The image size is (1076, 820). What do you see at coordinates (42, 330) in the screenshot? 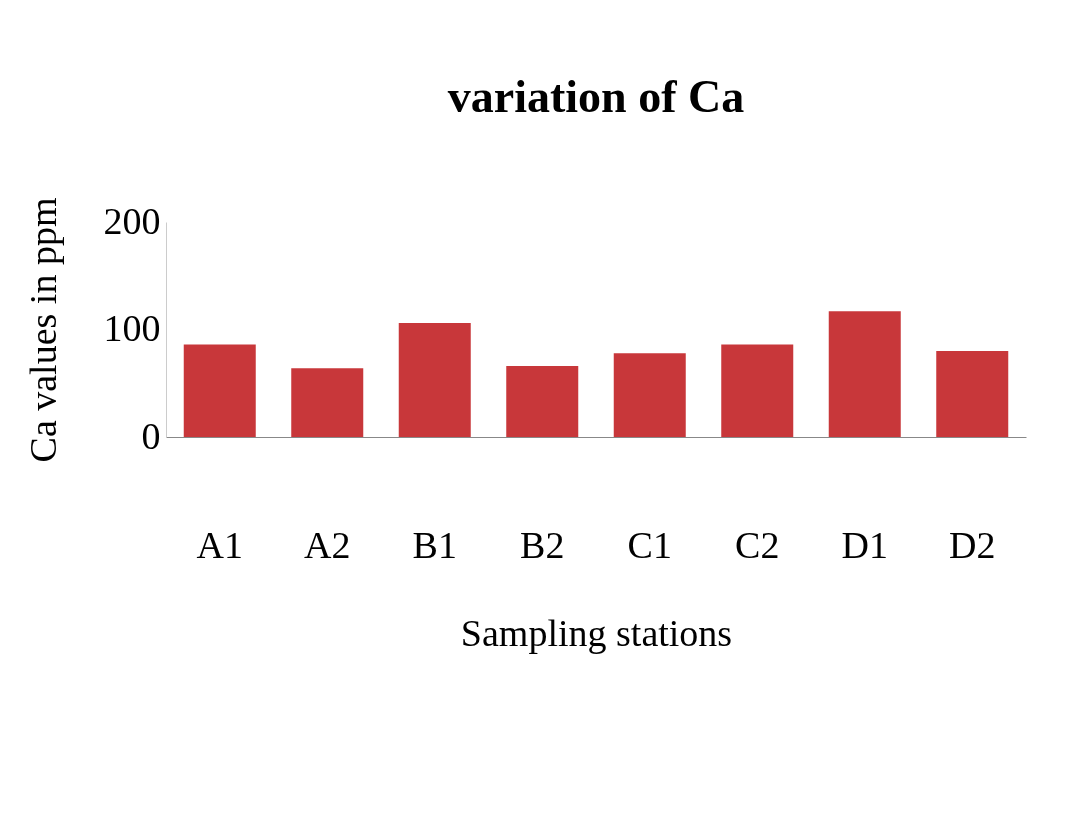
I see `y-axis-title: Ca values in ppm` at bounding box center [42, 330].